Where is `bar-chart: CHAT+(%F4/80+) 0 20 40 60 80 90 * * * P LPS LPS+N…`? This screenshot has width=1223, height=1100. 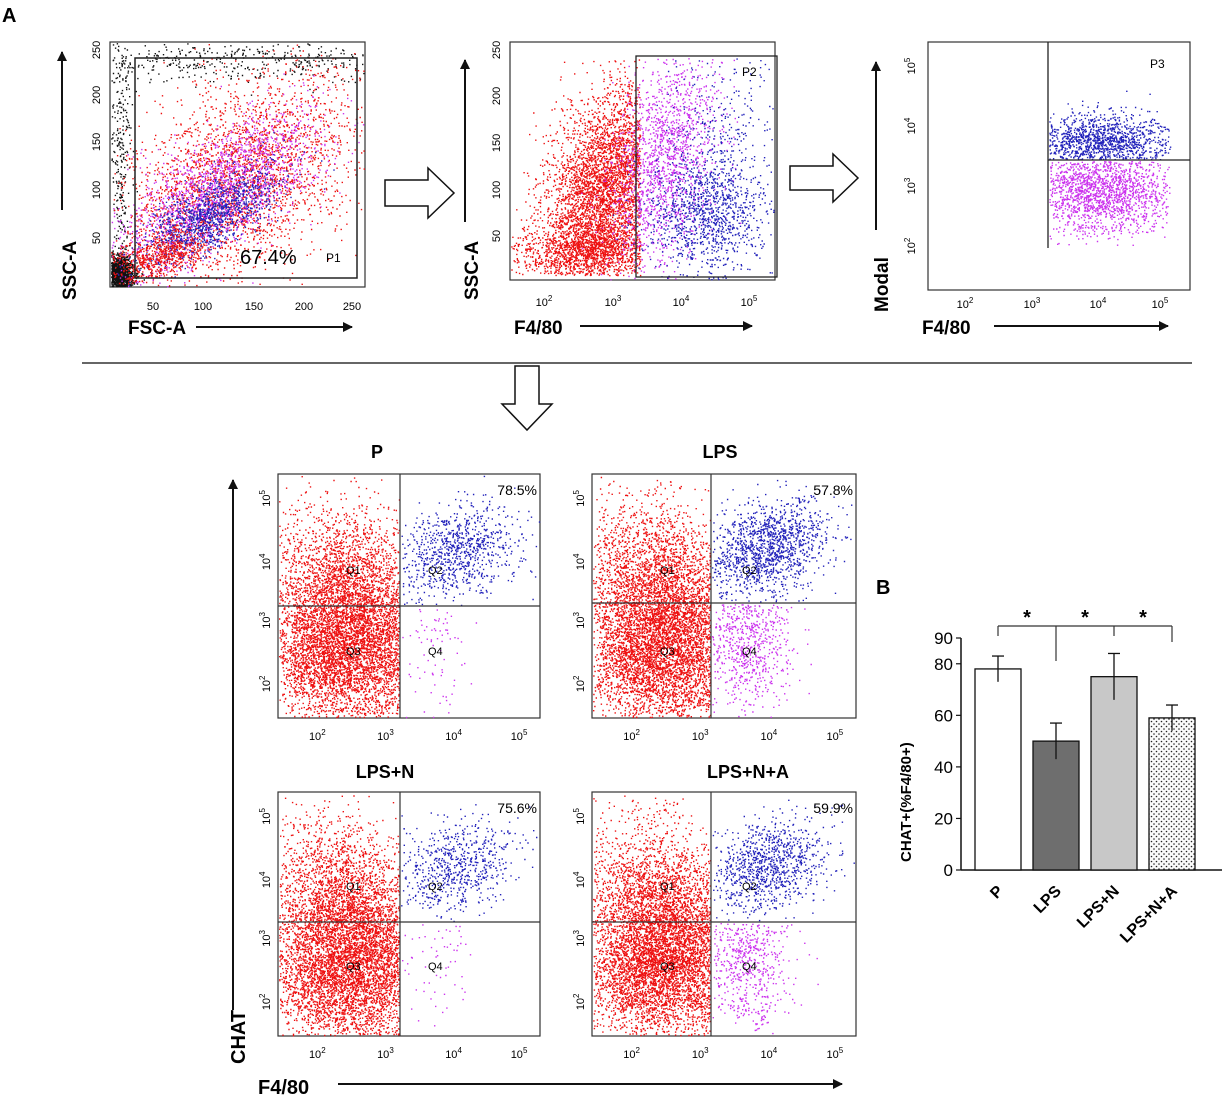
bar-chart: CHAT+(%F4/80+) 0 20 40 60 80 90 * * * P LPS LPS+N… is located at coordinates (1060, 776).